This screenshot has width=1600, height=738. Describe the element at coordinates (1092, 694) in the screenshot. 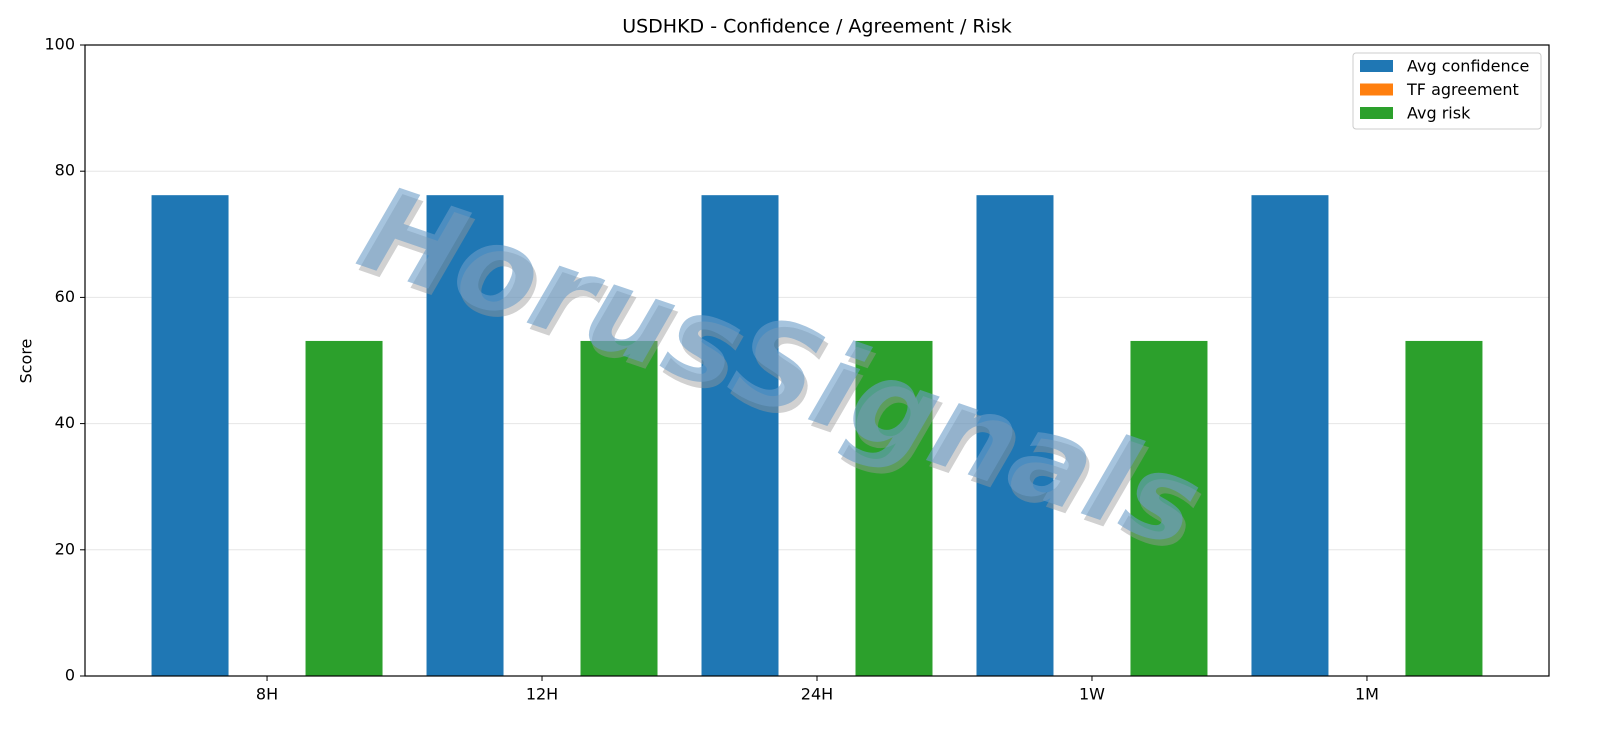

I see `x-tick-label: 1W` at that location.